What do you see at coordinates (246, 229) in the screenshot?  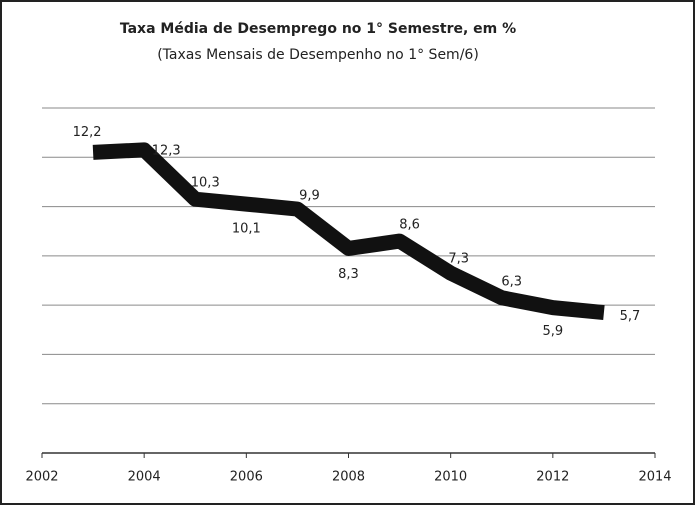 I see `data-label: 10,1` at bounding box center [246, 229].